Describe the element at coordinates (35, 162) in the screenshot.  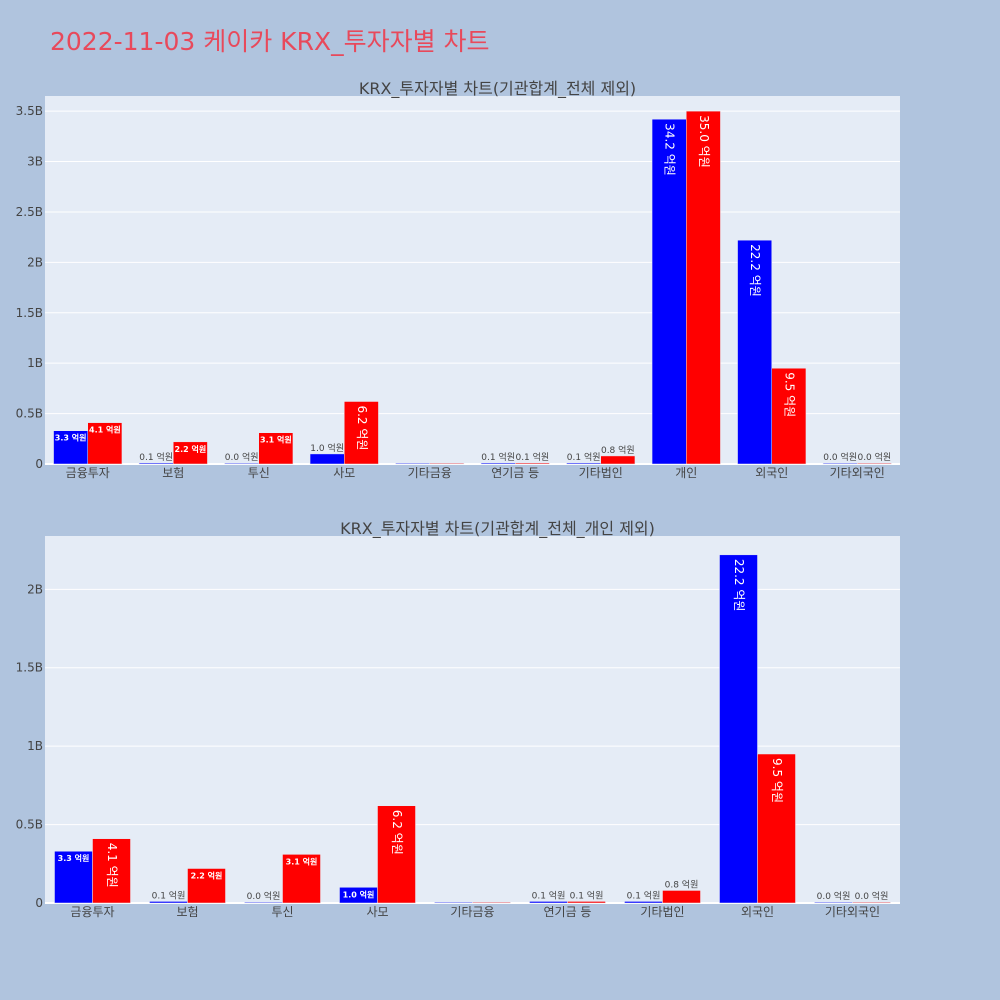
I see `y-tick-label: 3B` at that location.